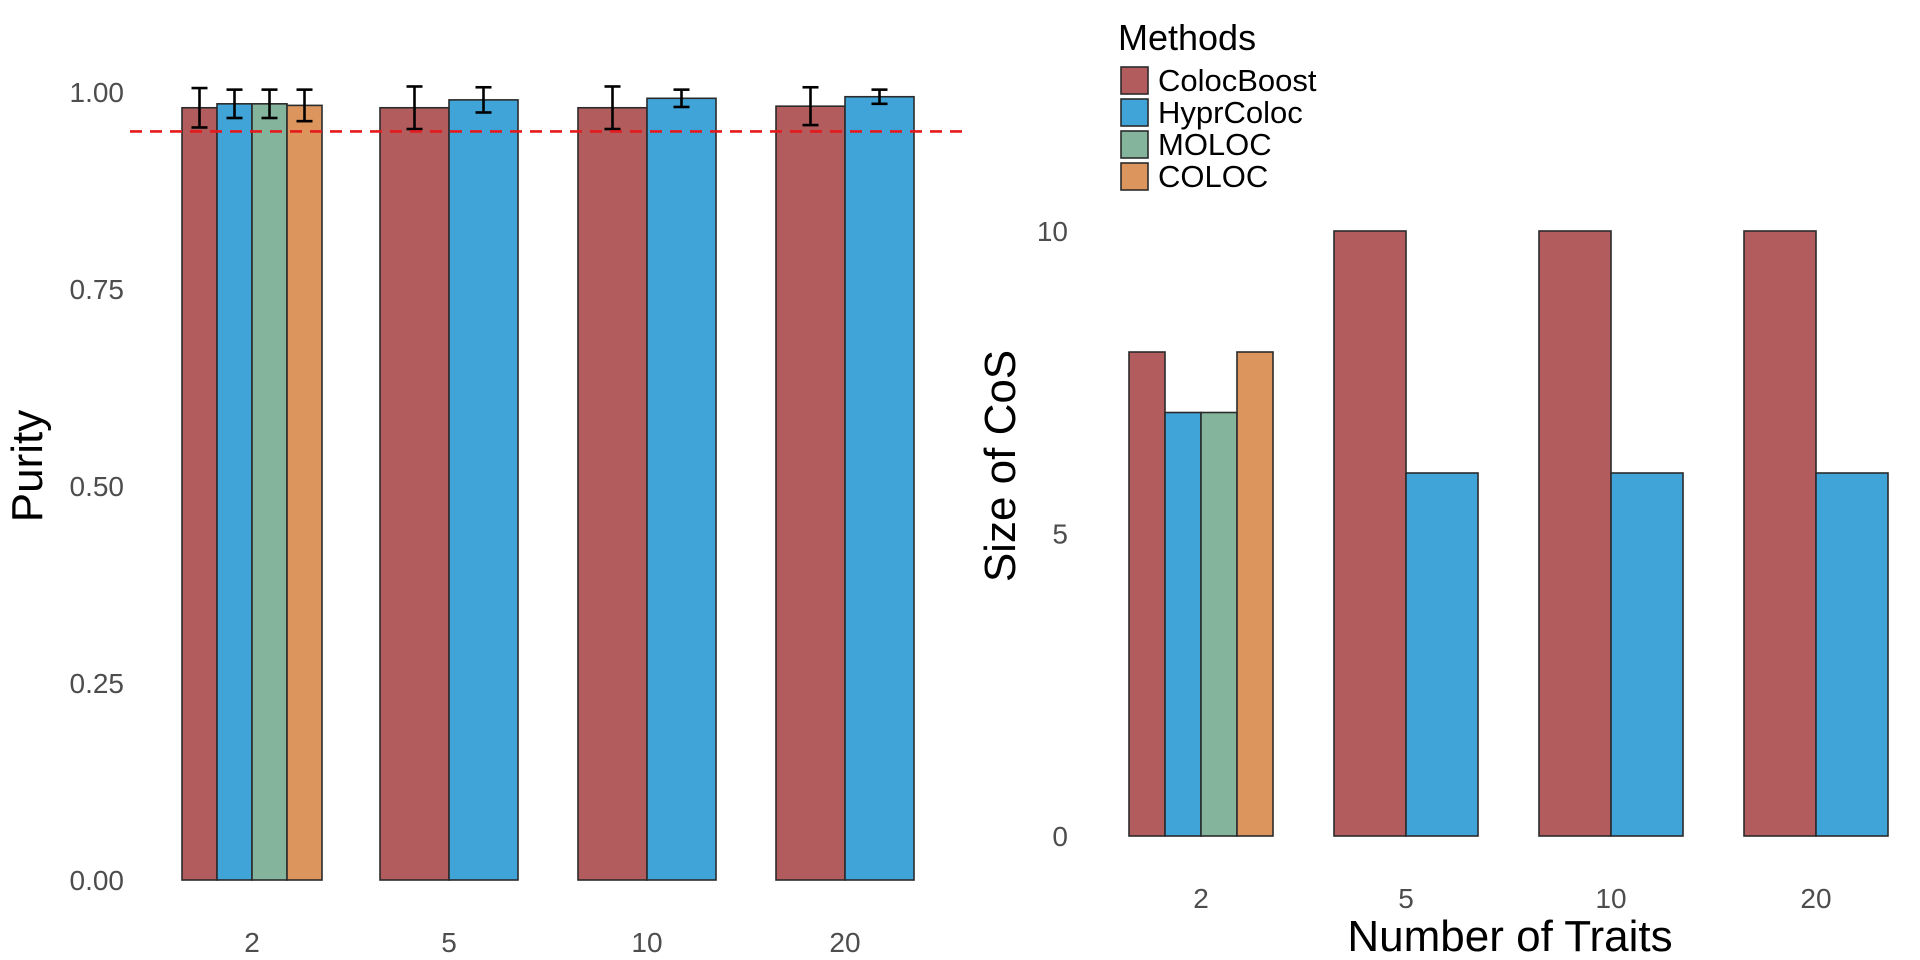 Image resolution: width=1920 pixels, height=960 pixels. What do you see at coordinates (97, 289) in the screenshot?
I see `purity-y-tick-label: 0.75` at bounding box center [97, 289].